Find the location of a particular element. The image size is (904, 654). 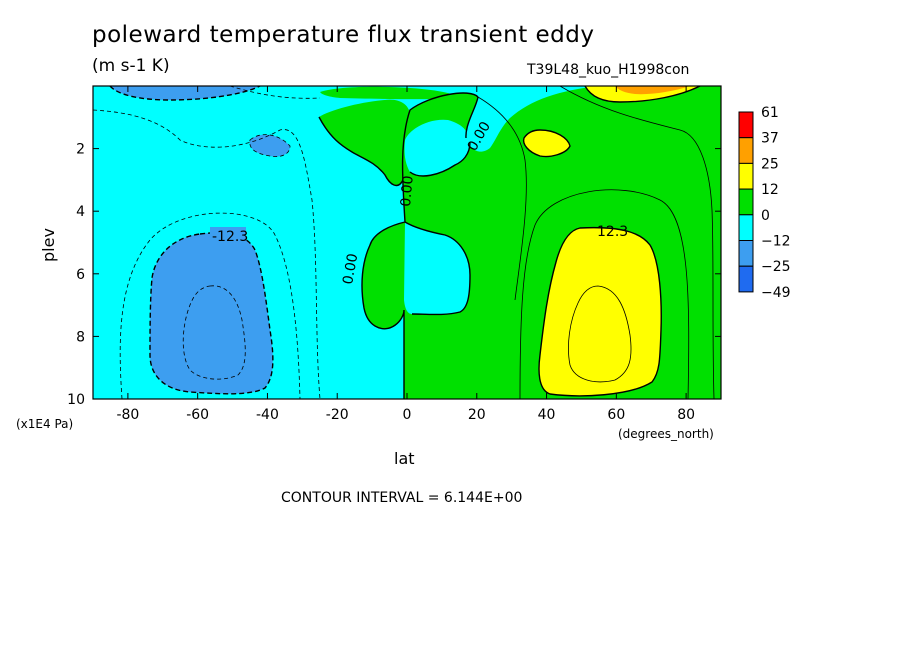

contour-label-pos: 12.3 is located at coordinates (612, 232).